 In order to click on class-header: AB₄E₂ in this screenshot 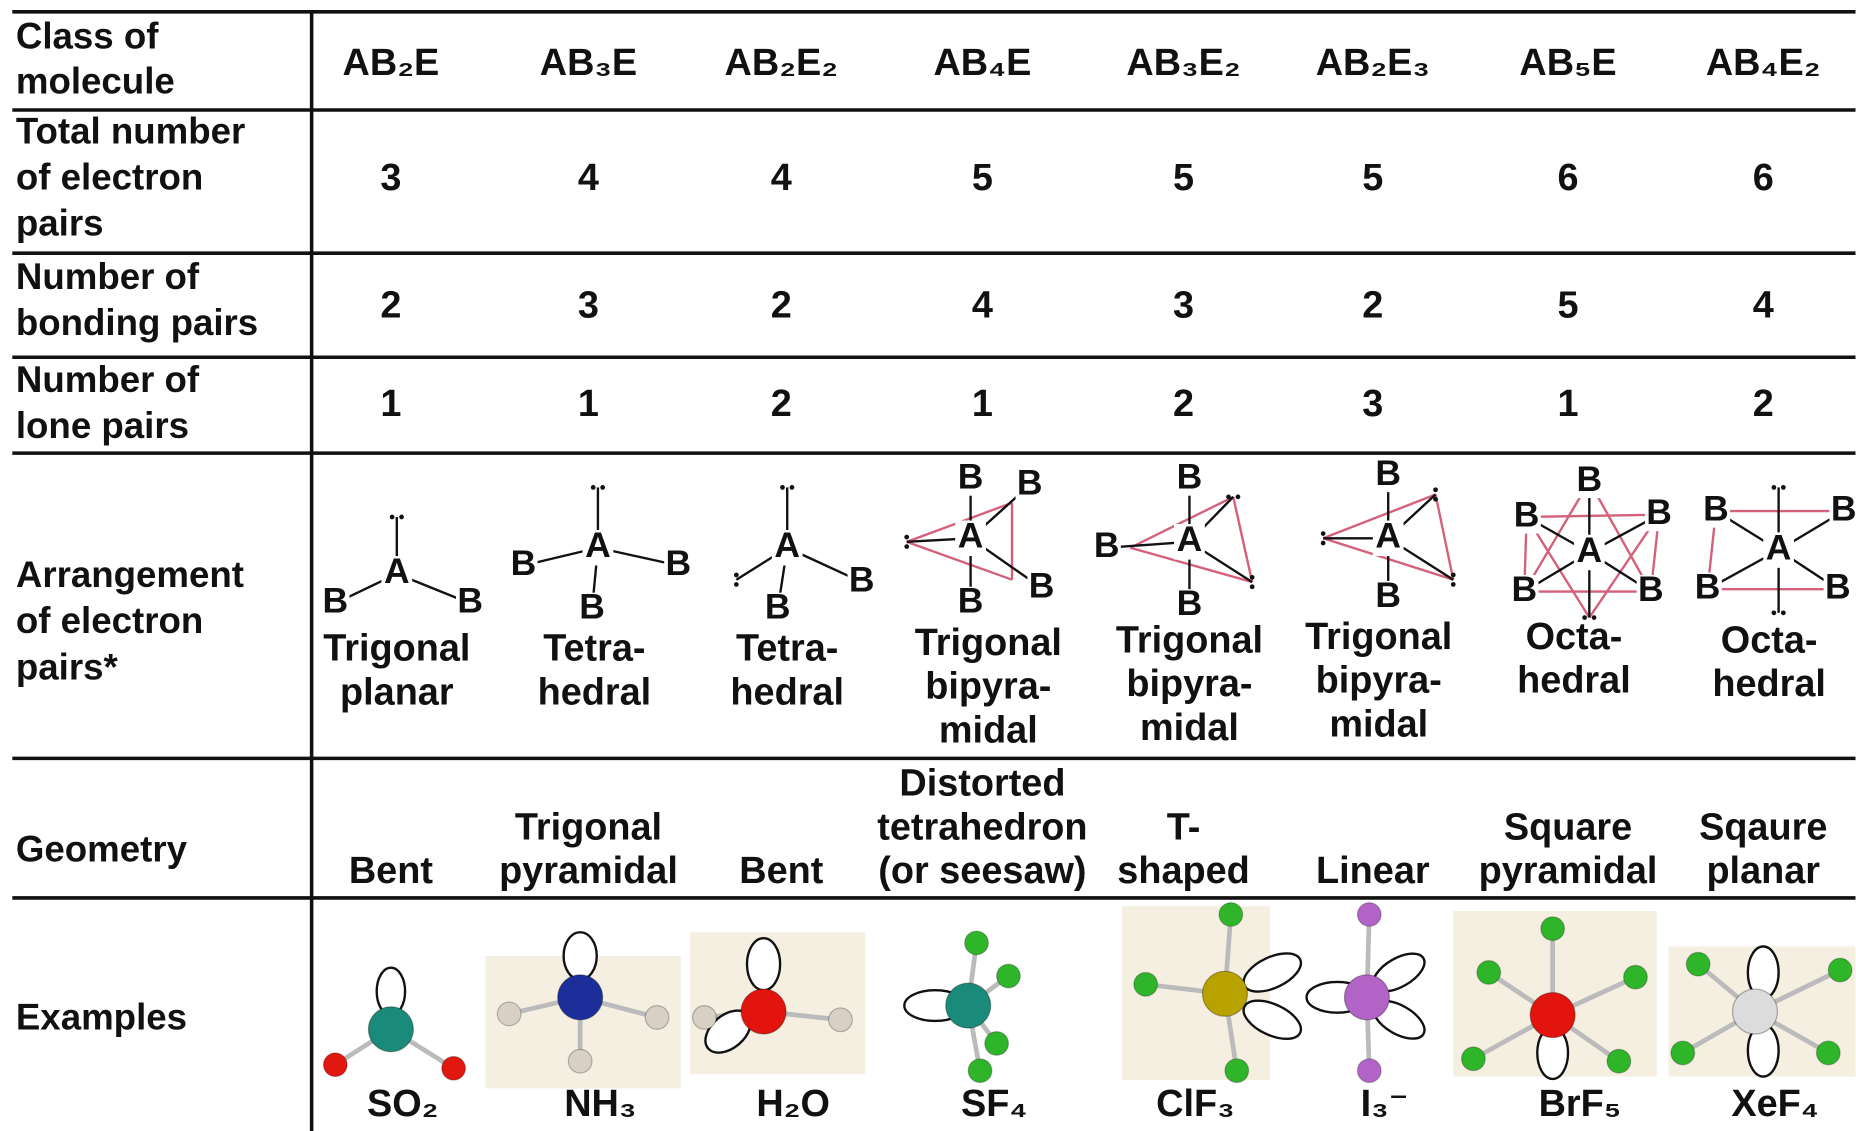, I will do `click(1763, 63)`.